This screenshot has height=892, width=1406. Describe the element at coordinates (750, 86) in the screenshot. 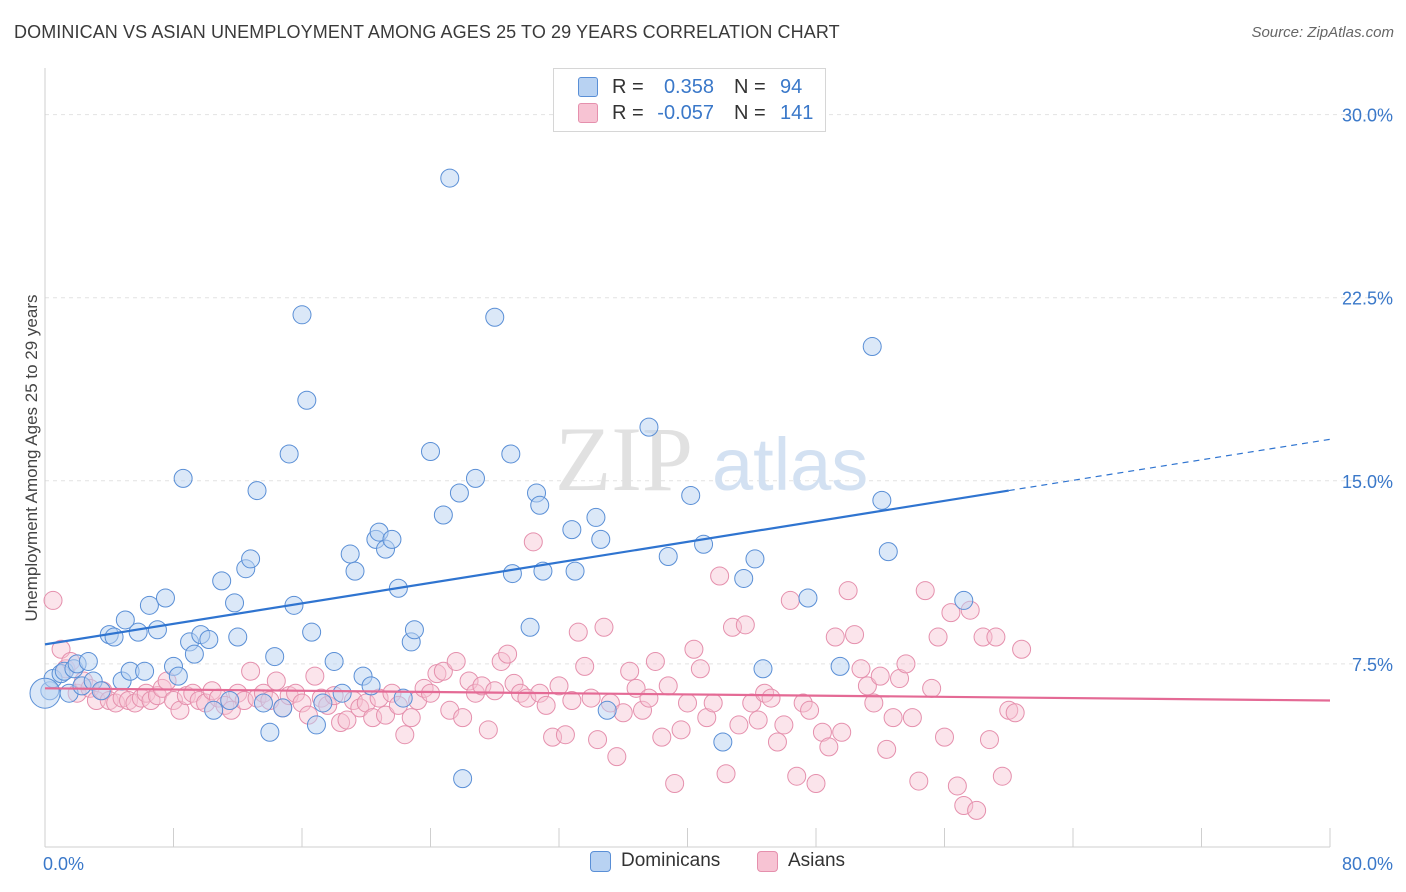

I see `legend-n-label: N =` at that location.